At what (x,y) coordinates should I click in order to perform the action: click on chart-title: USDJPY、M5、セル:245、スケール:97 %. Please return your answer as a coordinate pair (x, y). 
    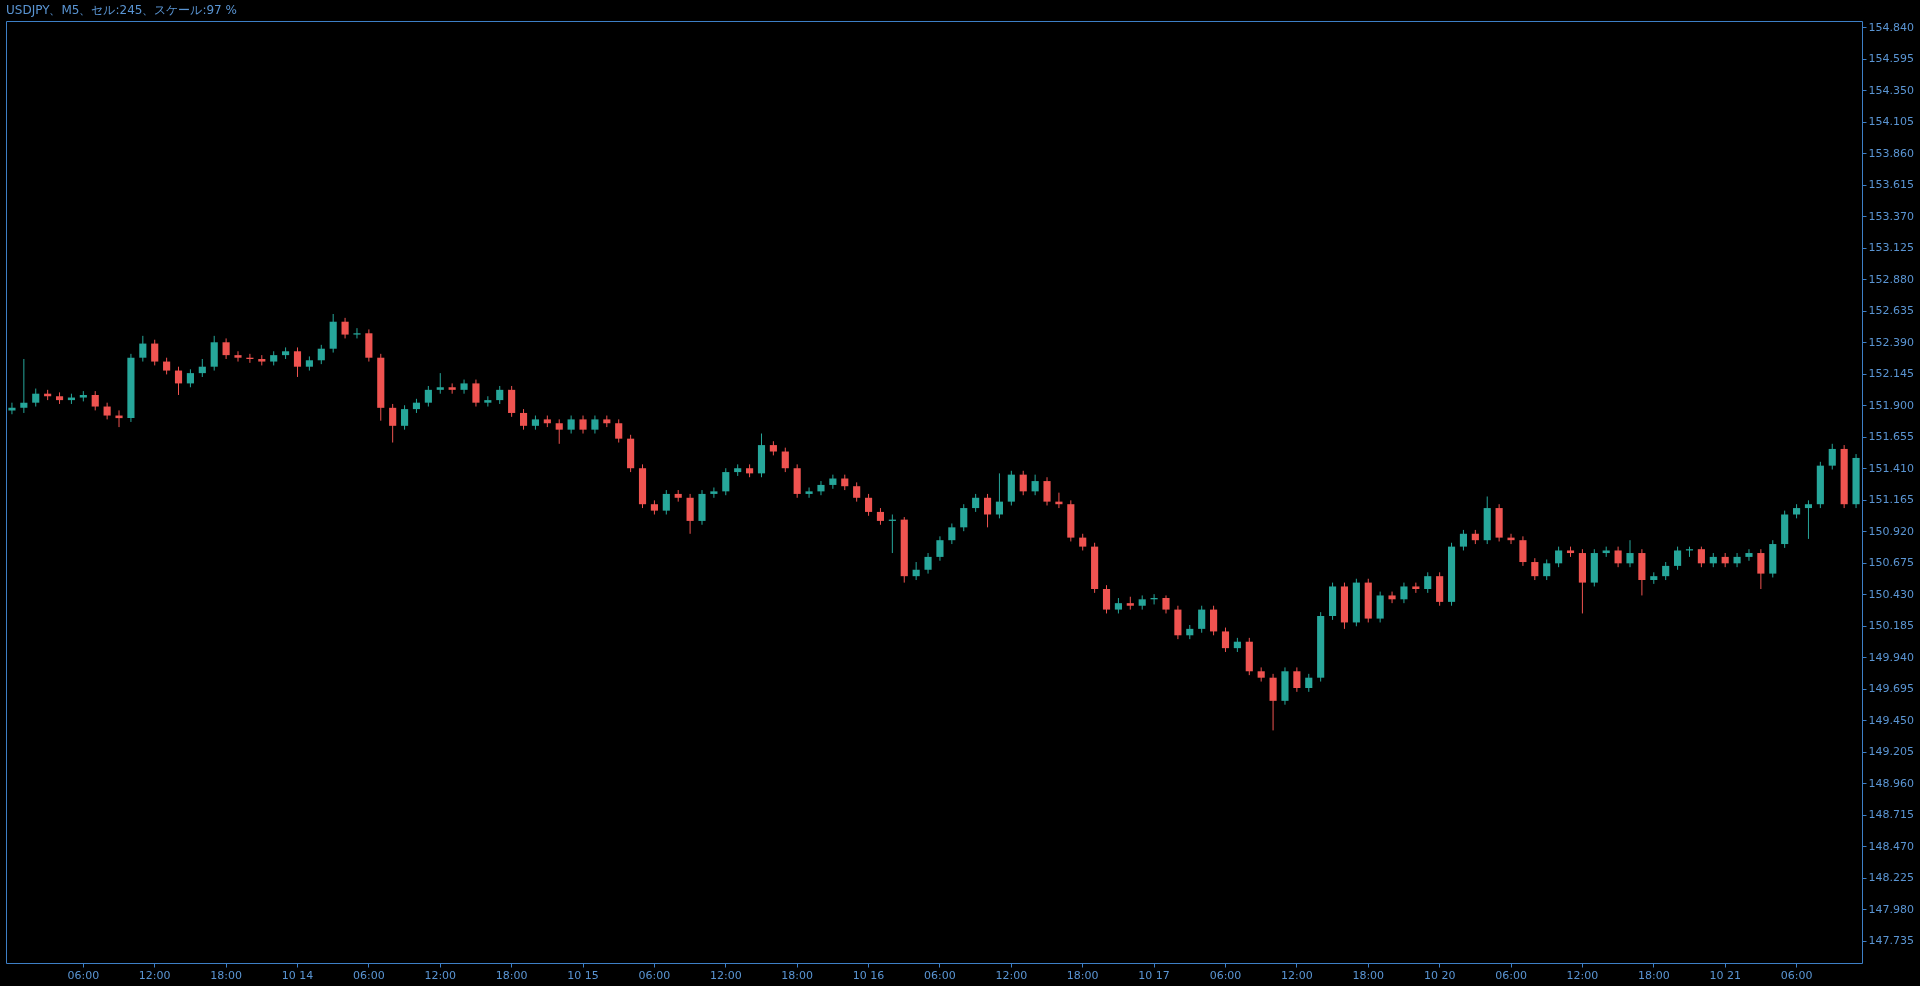
    Looking at the image, I should click on (121, 10).